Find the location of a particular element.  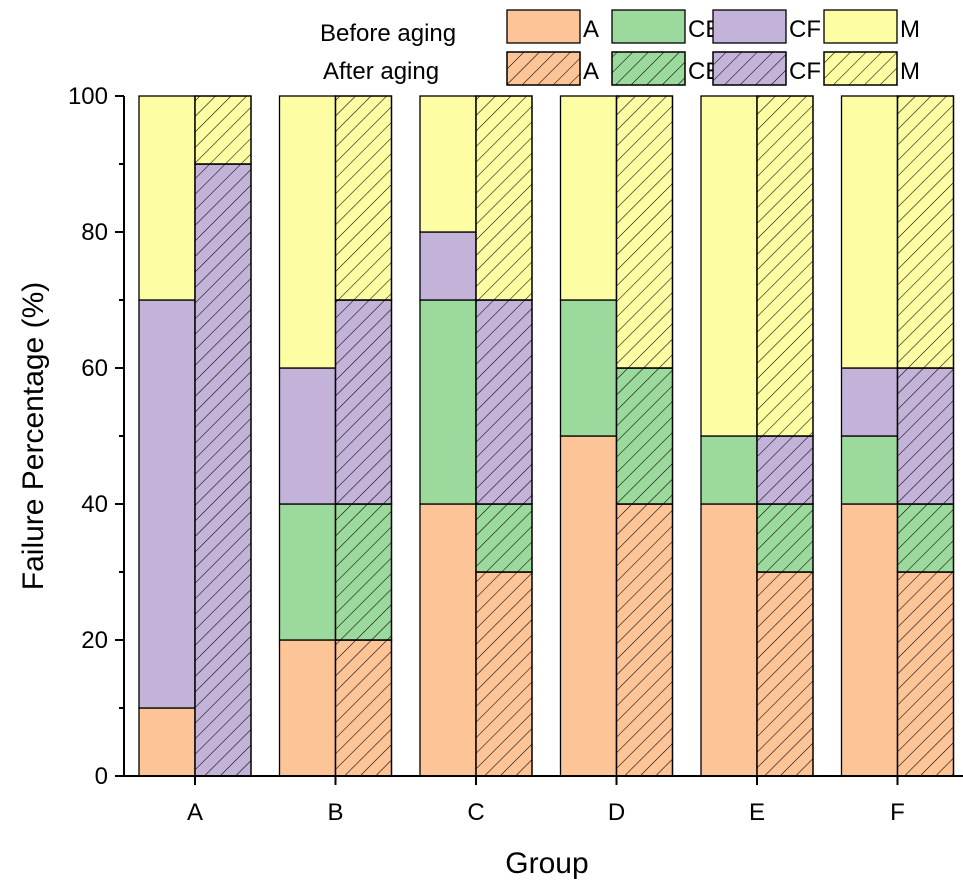

bar-before-B-A is located at coordinates (307, 708).